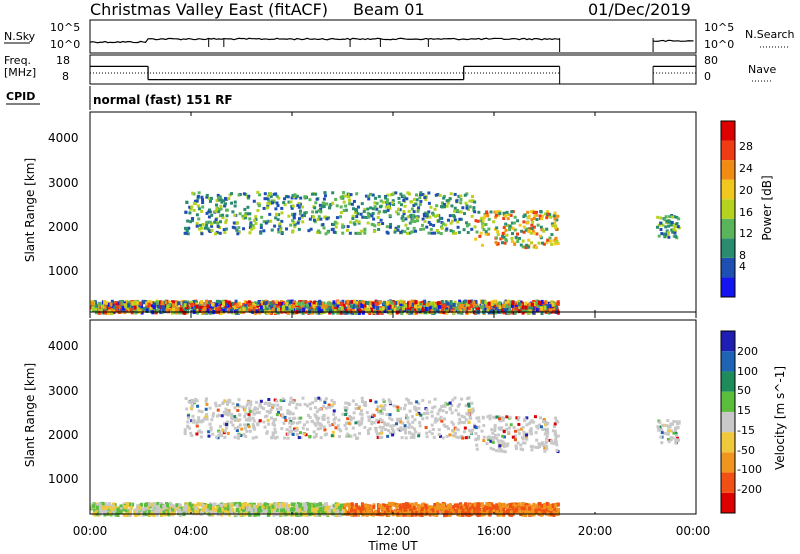 Image resolution: width=800 pixels, height=554 pixels. What do you see at coordinates (639, 9) in the screenshot?
I see `date-label: 01/Dec/2019` at bounding box center [639, 9].